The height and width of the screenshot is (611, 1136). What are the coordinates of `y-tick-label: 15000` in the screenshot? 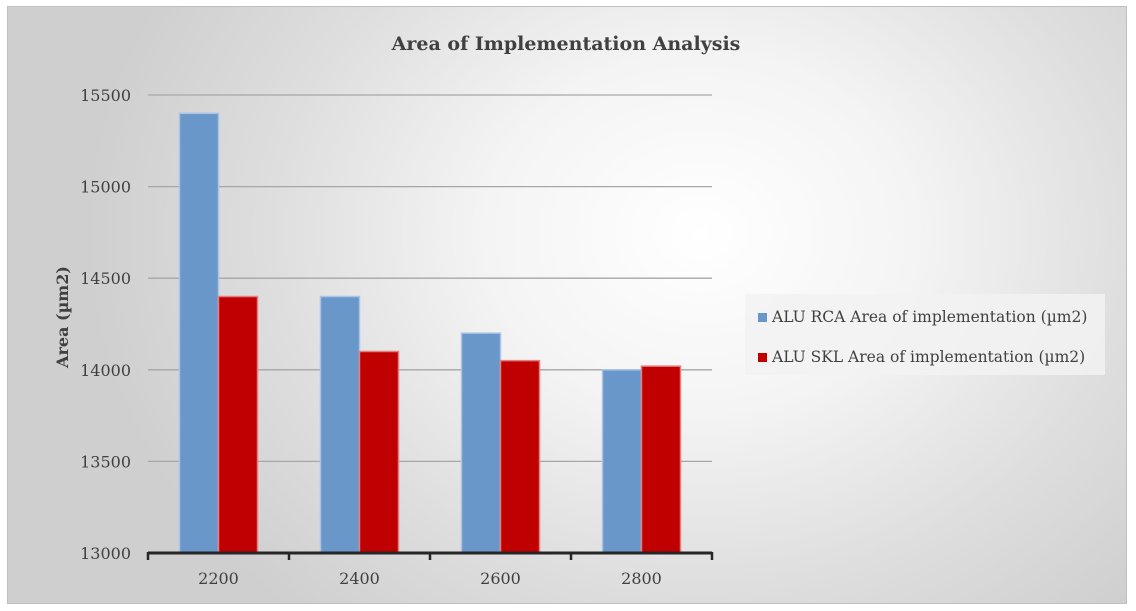 It's located at (105, 187).